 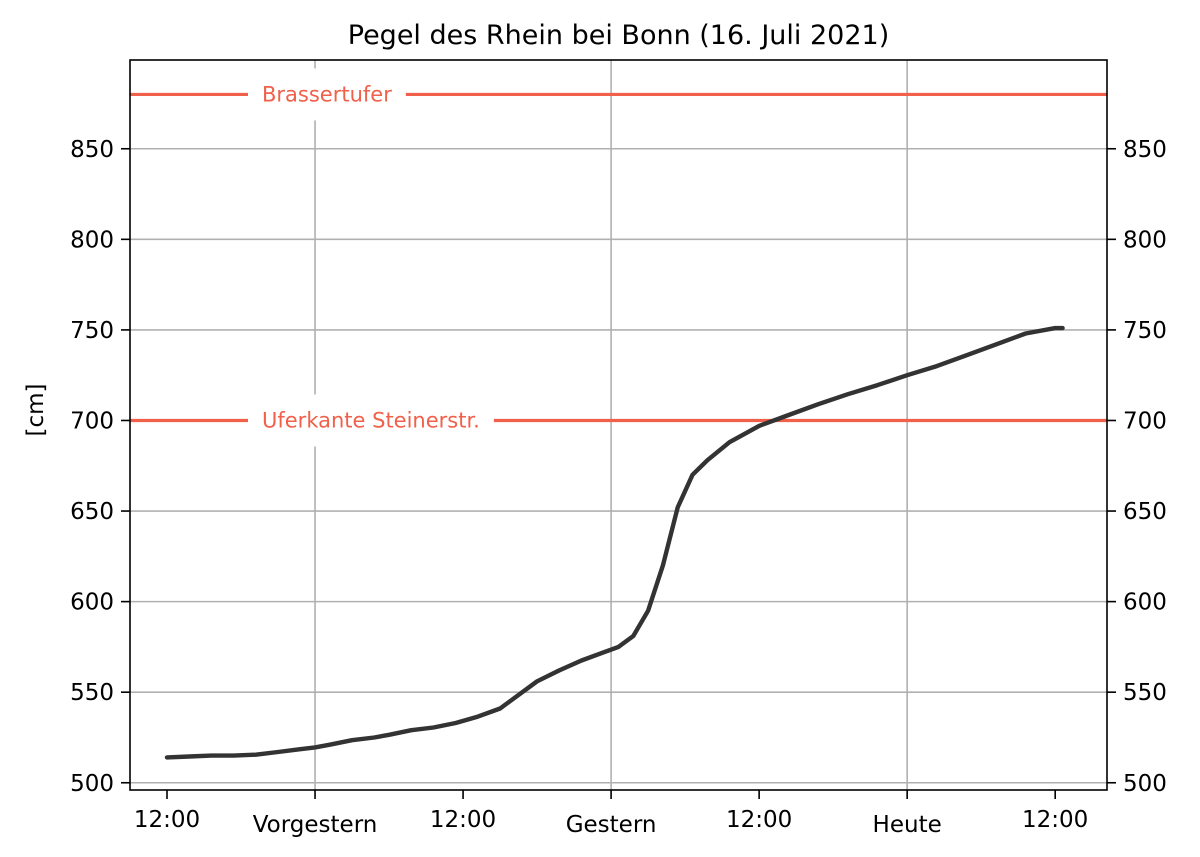 What do you see at coordinates (315, 825) in the screenshot?
I see `x-tick-label: Vorgestern` at bounding box center [315, 825].